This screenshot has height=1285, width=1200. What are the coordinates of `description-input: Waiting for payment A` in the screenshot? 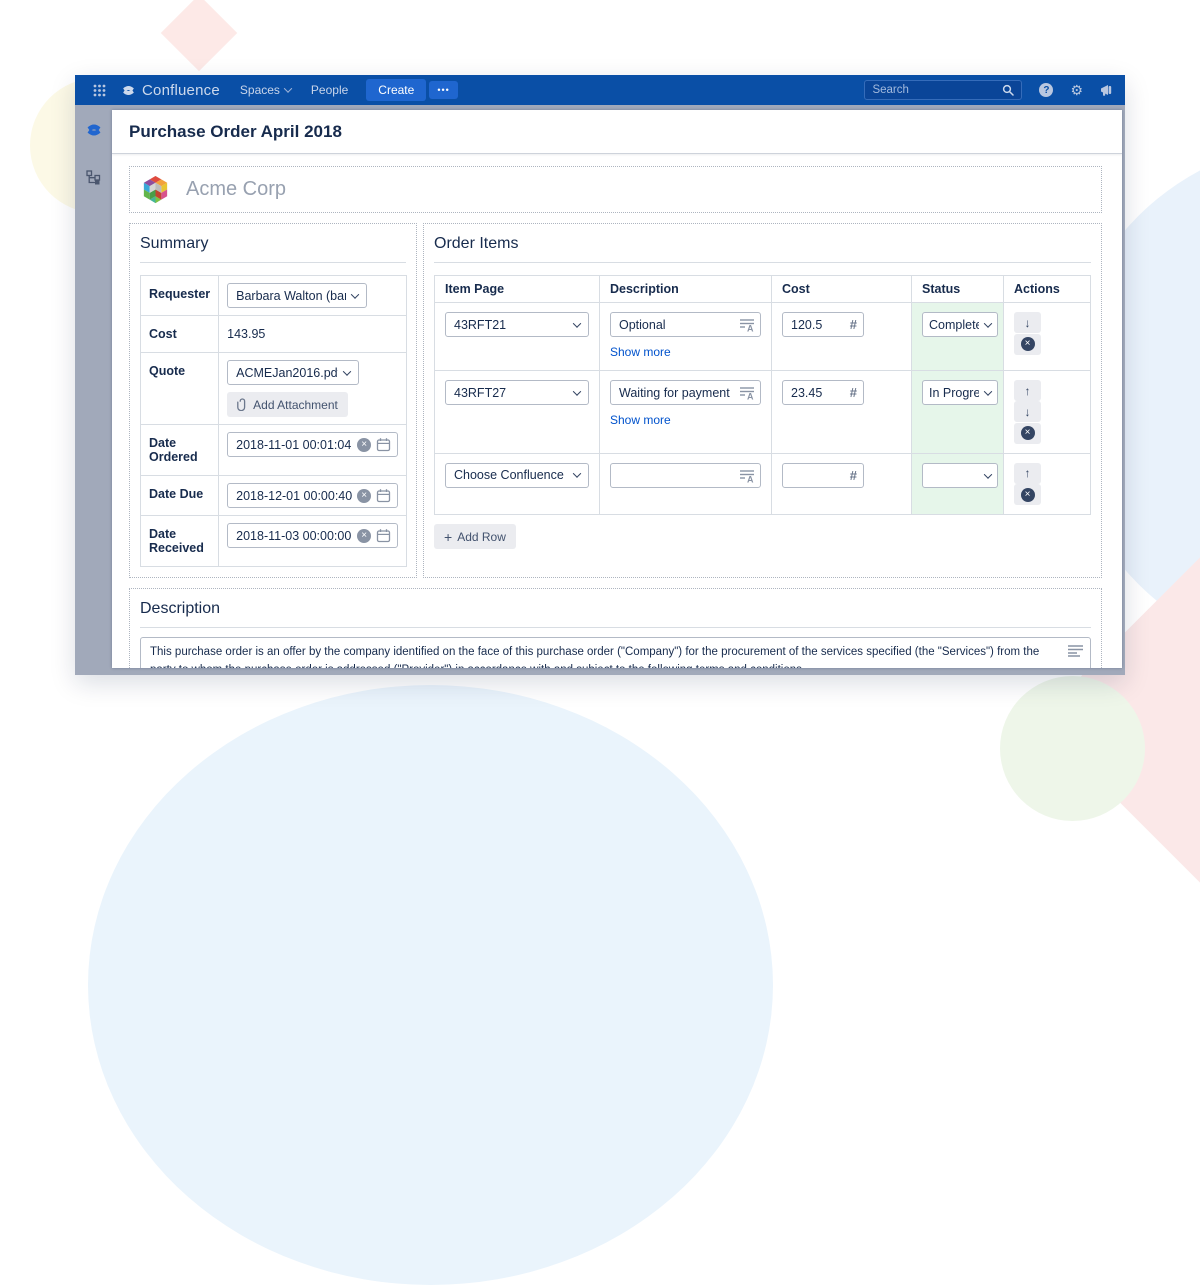 It's located at (685, 392).